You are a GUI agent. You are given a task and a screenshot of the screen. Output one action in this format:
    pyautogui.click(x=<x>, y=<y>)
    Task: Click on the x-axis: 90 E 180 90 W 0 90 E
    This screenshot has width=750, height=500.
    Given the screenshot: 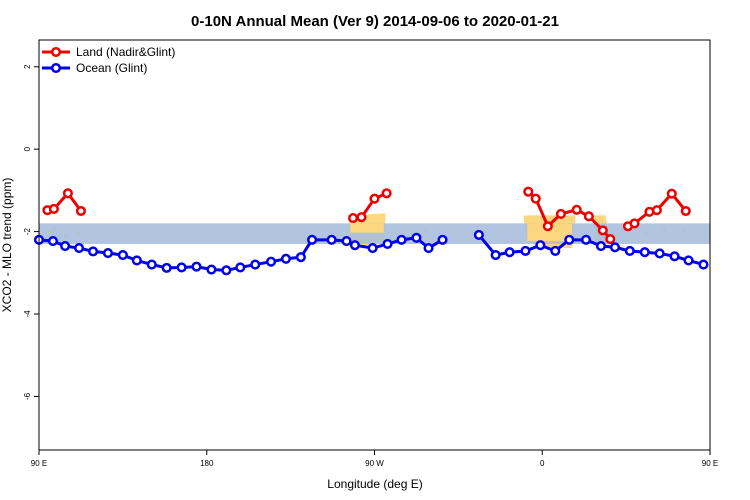 What is the action you would take?
    pyautogui.click(x=374, y=459)
    